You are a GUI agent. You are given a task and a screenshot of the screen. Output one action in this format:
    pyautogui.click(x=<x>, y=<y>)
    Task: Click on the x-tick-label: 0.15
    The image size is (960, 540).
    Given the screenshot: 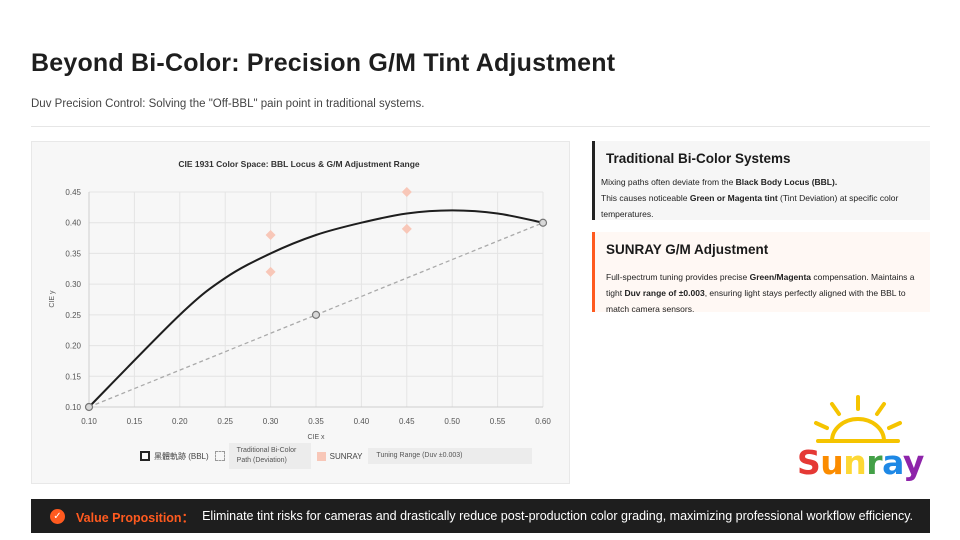 What is the action you would take?
    pyautogui.click(x=135, y=421)
    